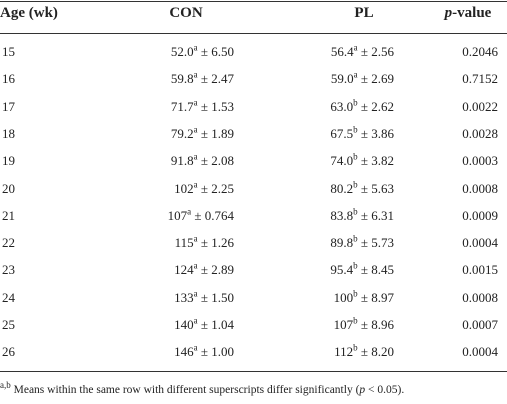 The height and width of the screenshot is (404, 507). Describe the element at coordinates (8, 243) in the screenshot. I see `cell: 22` at that location.